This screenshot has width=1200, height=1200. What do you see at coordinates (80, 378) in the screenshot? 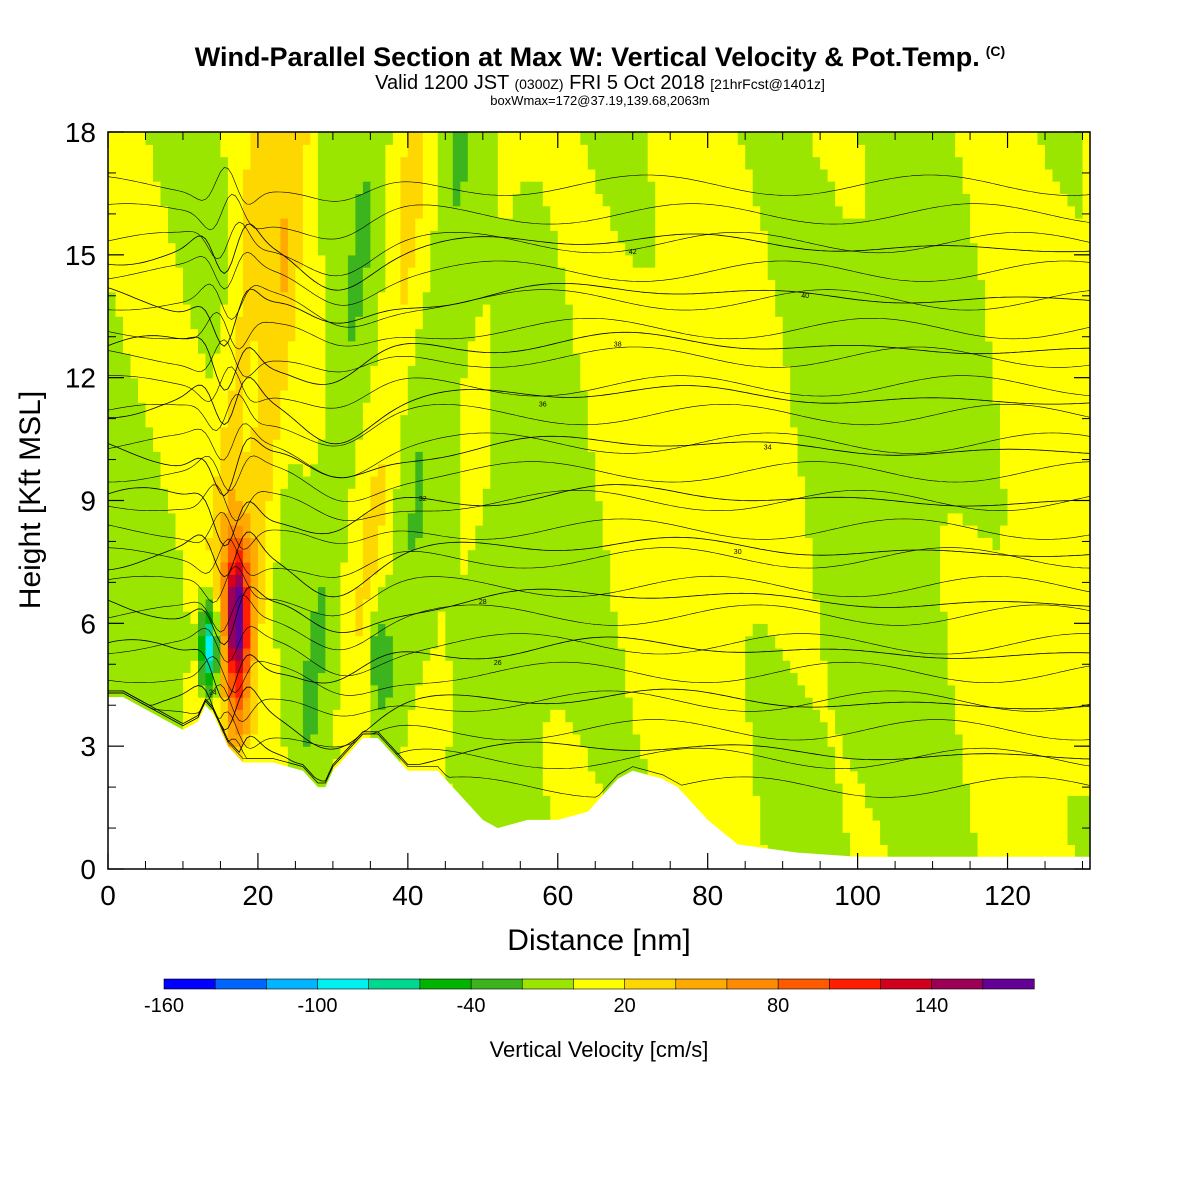
I see `y-tick-label: 12` at bounding box center [80, 378].